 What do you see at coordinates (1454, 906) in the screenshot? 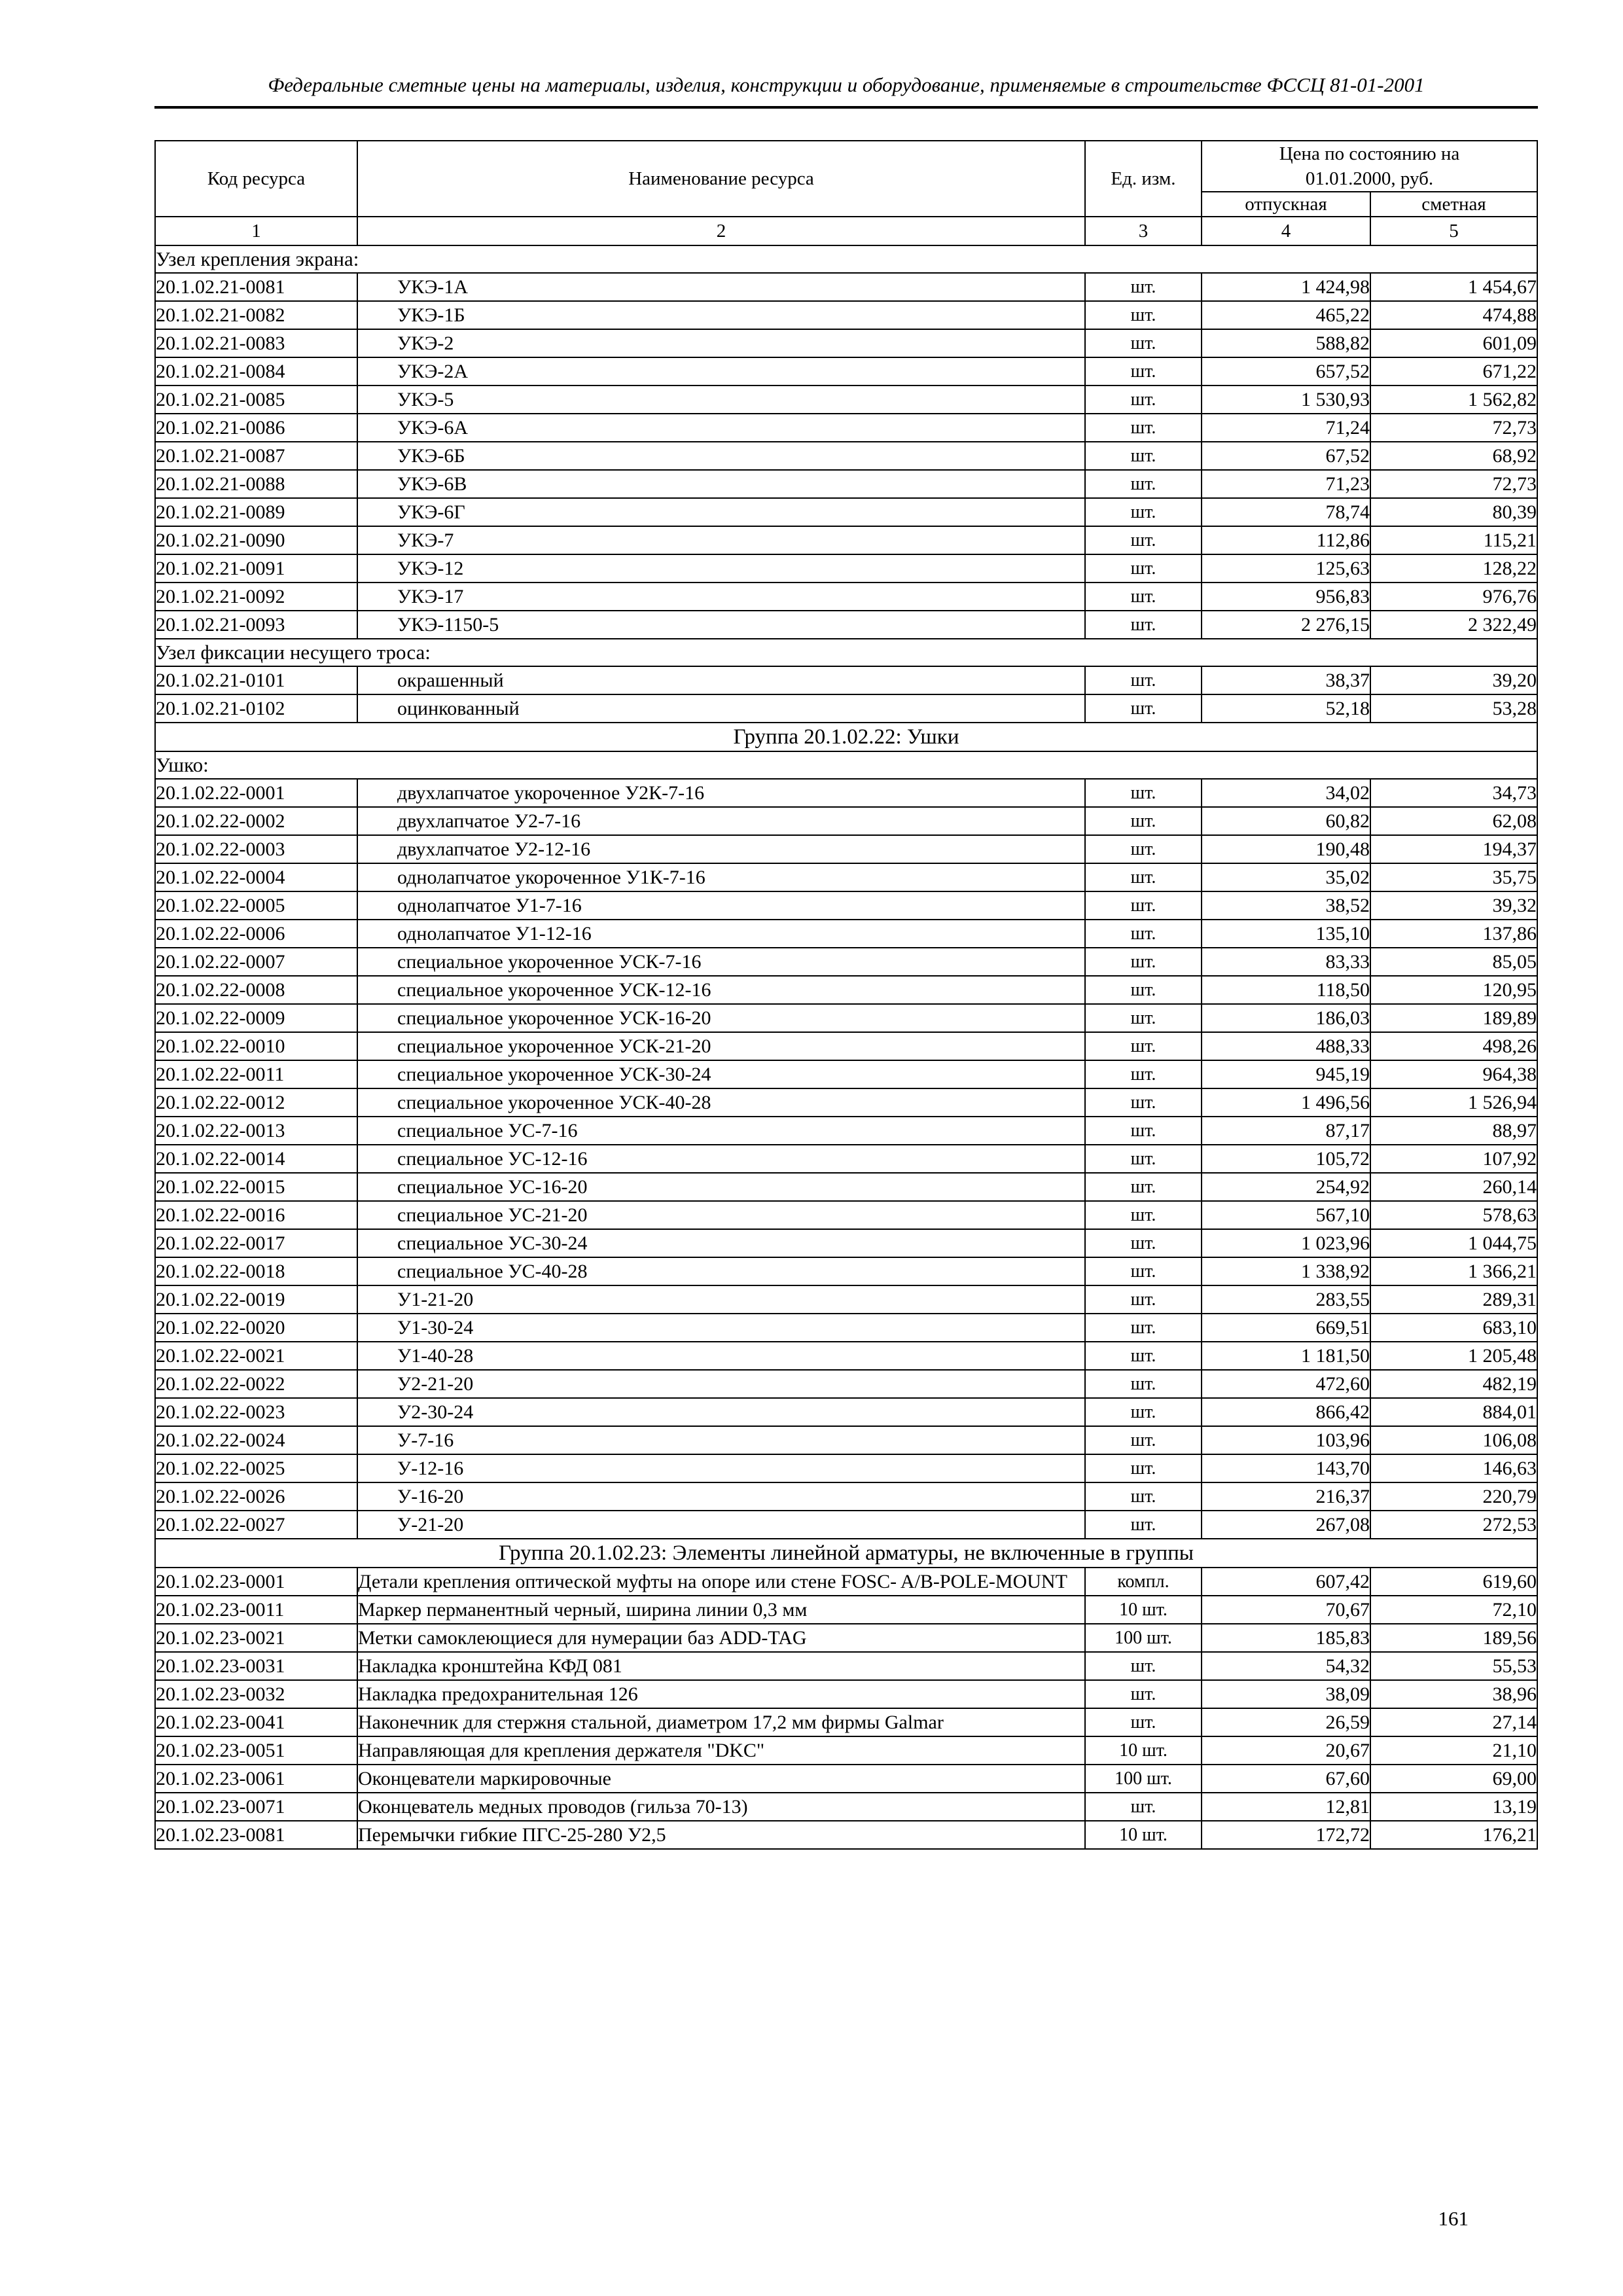
I see `price-estimate: 39,32` at bounding box center [1454, 906].